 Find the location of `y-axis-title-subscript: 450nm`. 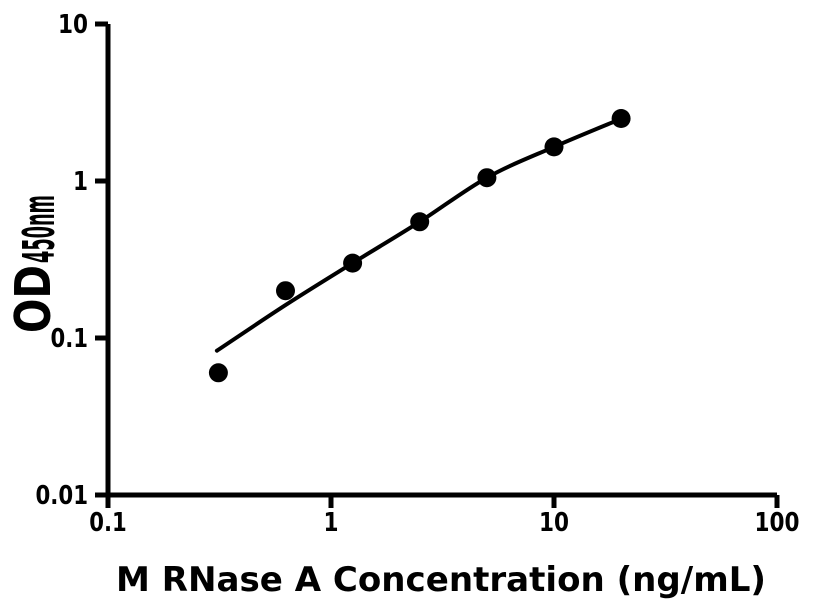

y-axis-title-subscript: 450nm is located at coordinates (39, 229).